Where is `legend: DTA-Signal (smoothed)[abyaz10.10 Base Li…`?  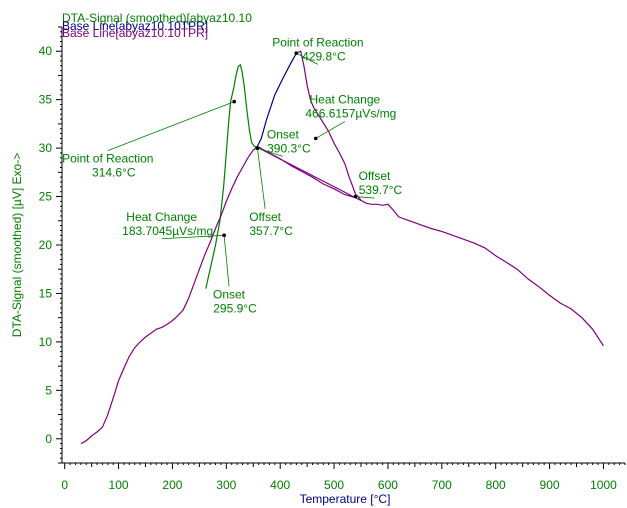
legend: DTA-Signal (smoothed)[abyaz10.10 Base Li… is located at coordinates (157, 25).